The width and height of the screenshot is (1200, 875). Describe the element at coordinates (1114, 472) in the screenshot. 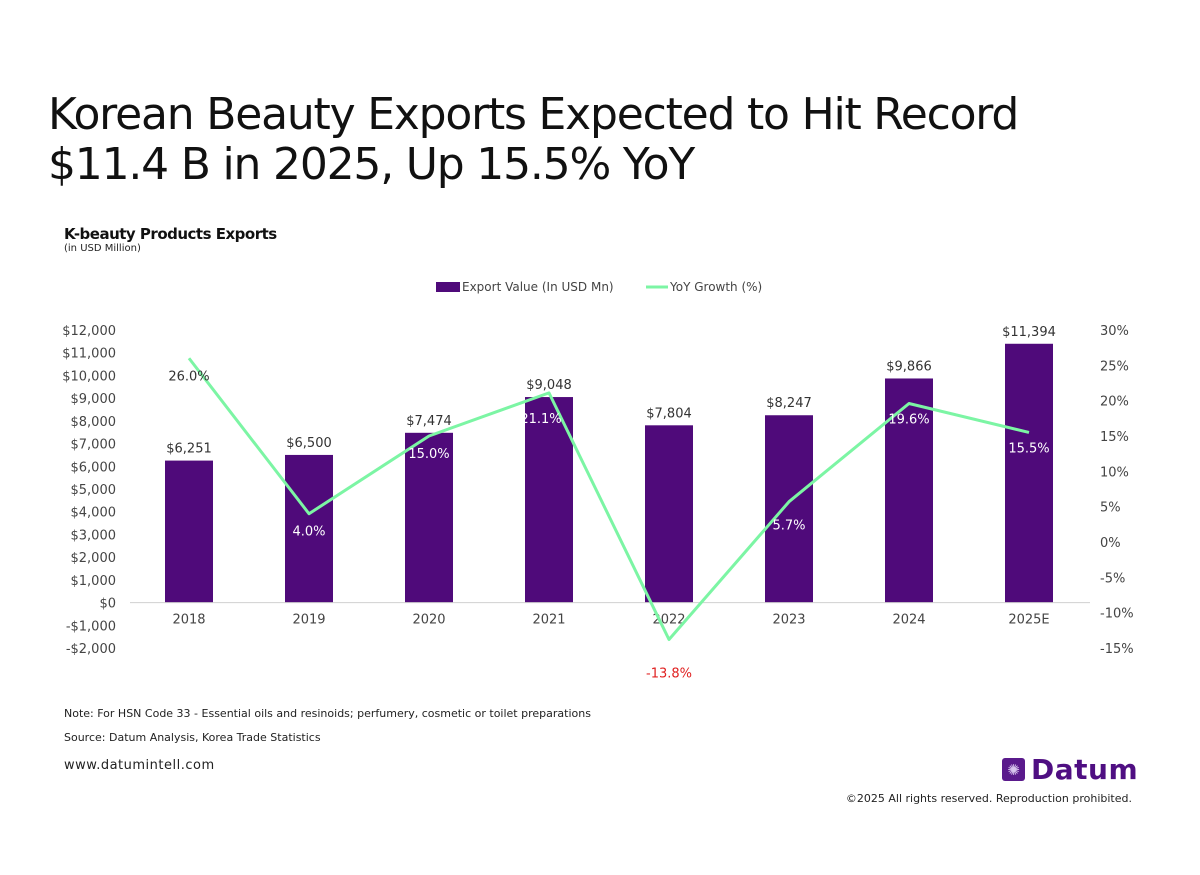

I see `right-axis-tick: 10%` at that location.